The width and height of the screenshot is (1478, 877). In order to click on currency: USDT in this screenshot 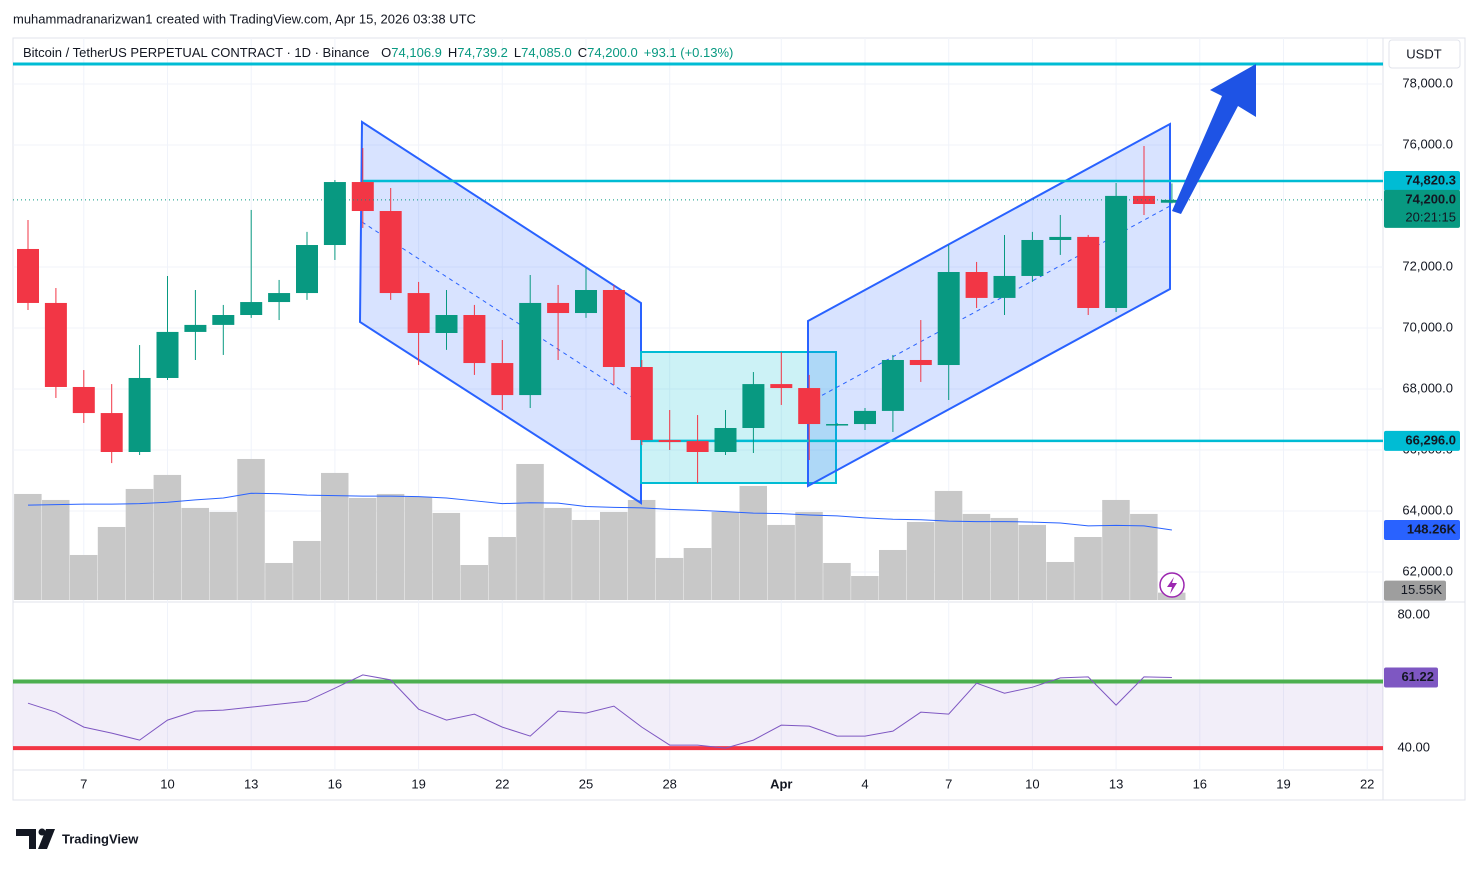, I will do `click(1423, 53)`.